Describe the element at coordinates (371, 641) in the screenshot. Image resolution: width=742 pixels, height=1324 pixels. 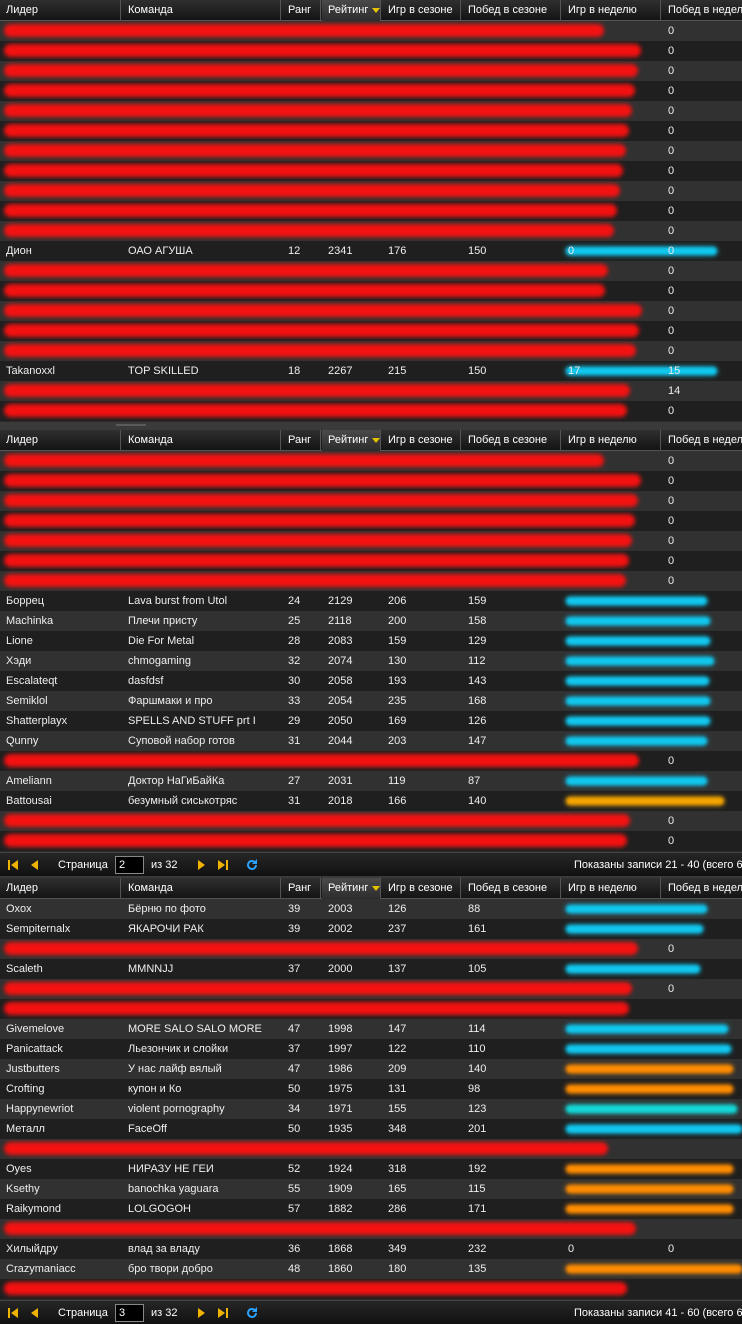
I see `table-row: Lione Die For Metal 28 2083 159 129` at that location.